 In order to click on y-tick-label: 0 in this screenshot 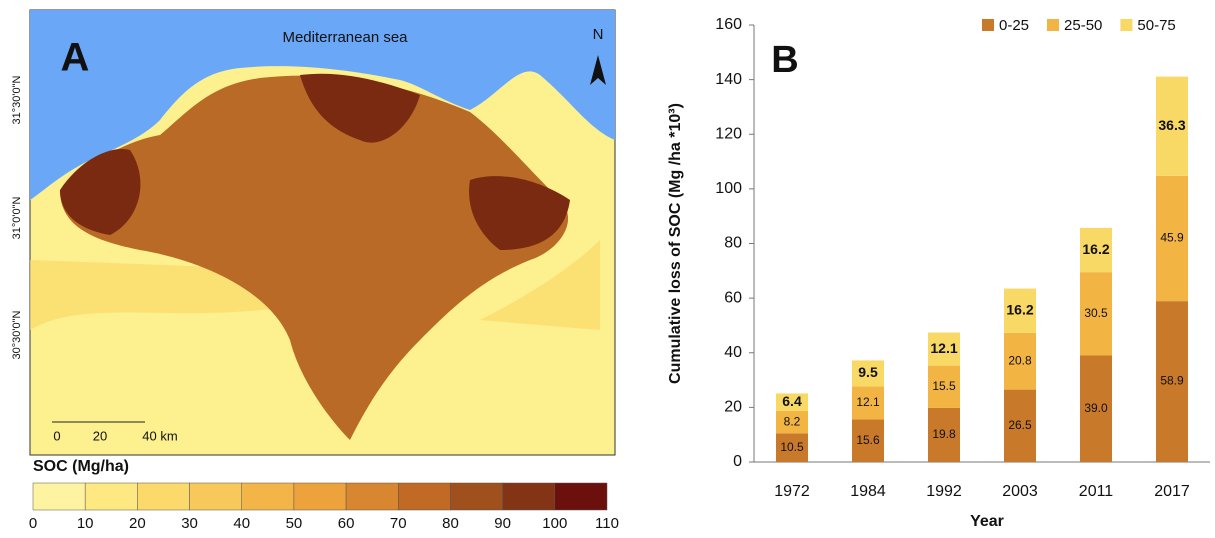, I will do `click(737, 461)`.